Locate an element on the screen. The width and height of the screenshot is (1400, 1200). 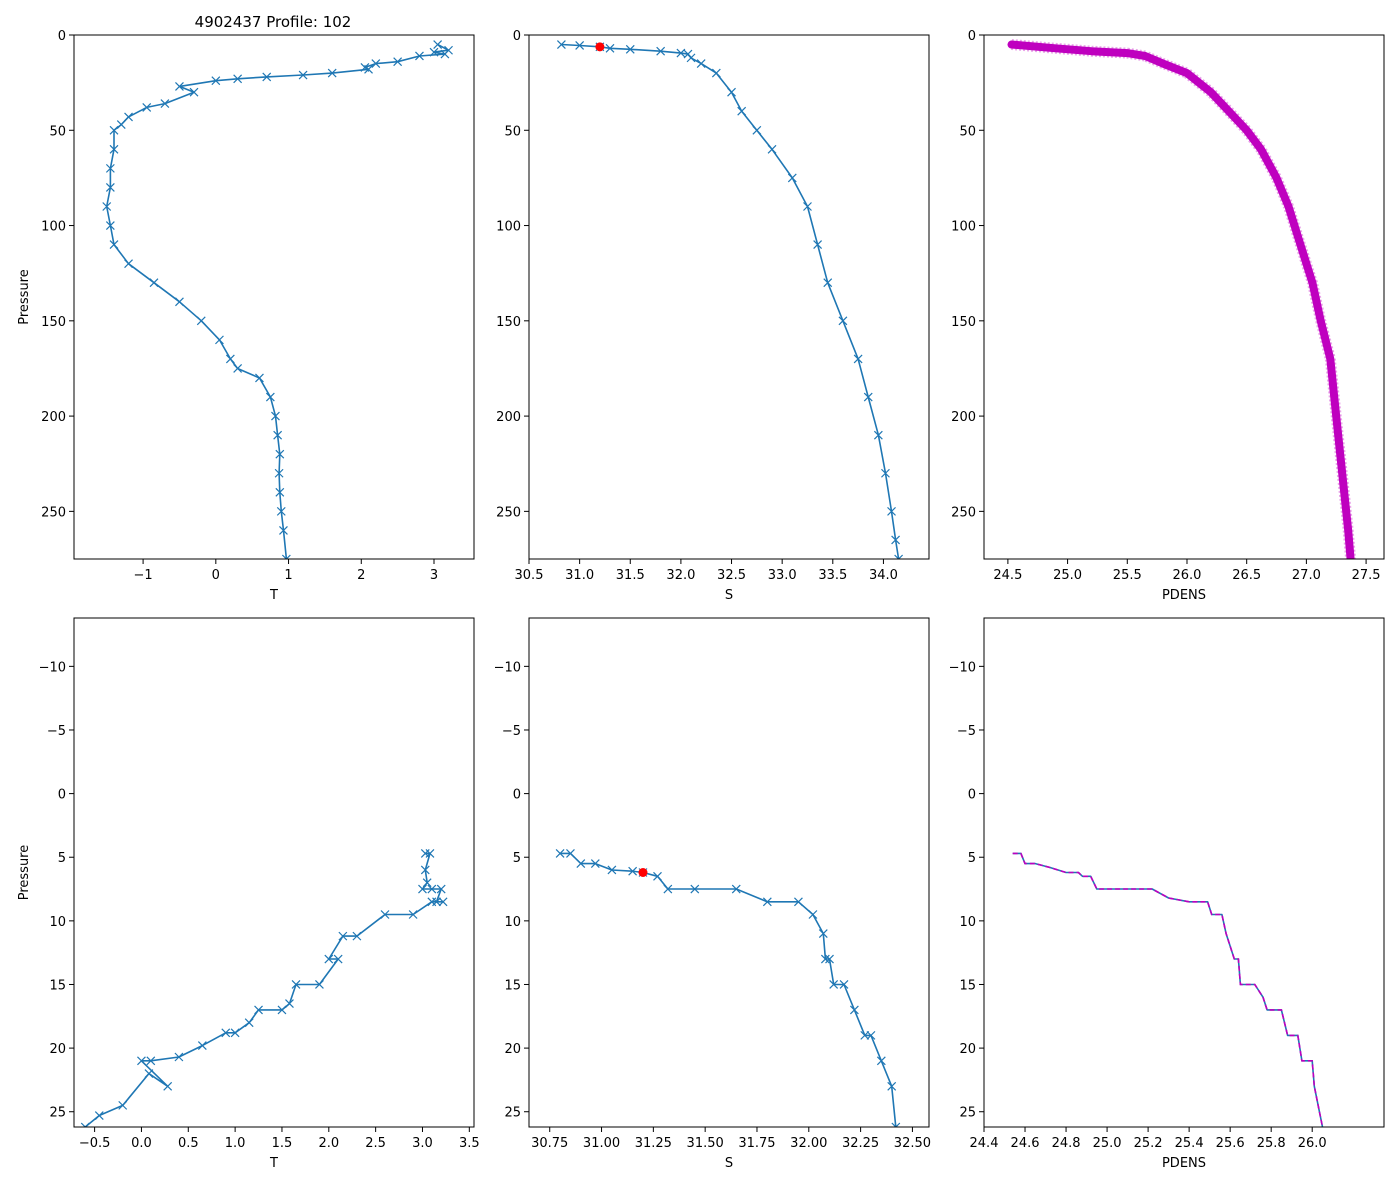
y-axis-label: Pressure is located at coordinates (24, 297).